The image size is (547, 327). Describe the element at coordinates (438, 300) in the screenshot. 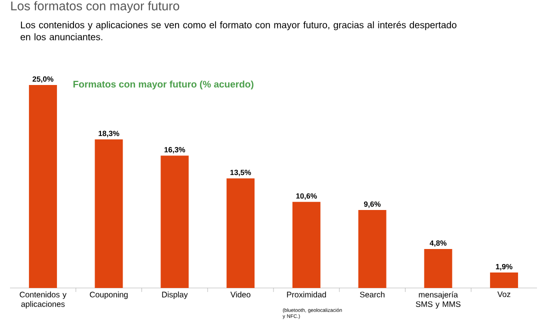

I see `x-tick-label: mensajería SMS y MMS` at that location.